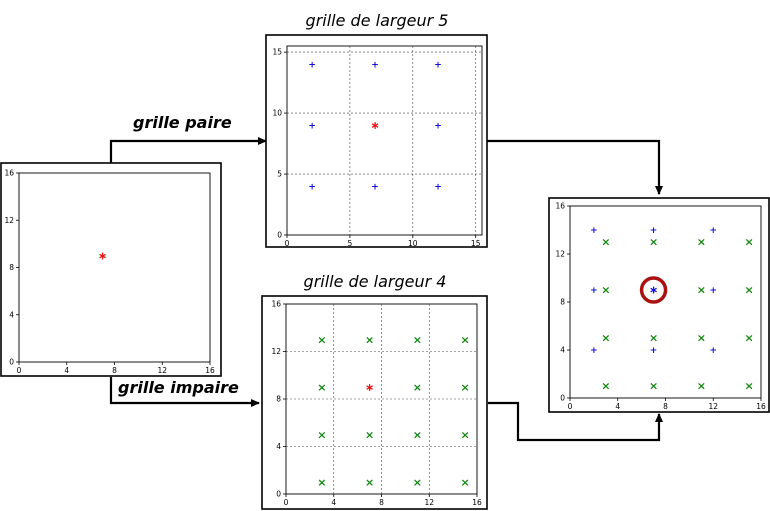  I want to click on odd-to-combined-arrow, so click(575, 421).